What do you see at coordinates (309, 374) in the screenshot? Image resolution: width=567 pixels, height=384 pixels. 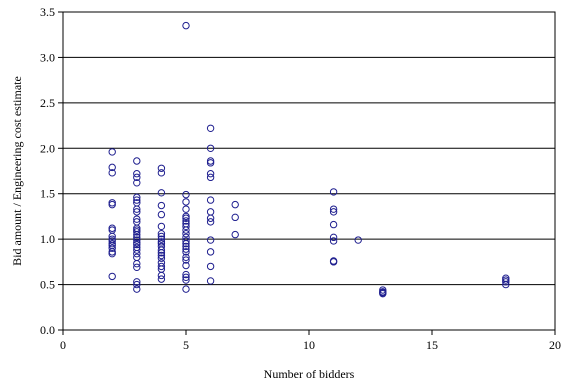 I see `x-axis-title: Number of bidders` at bounding box center [309, 374].